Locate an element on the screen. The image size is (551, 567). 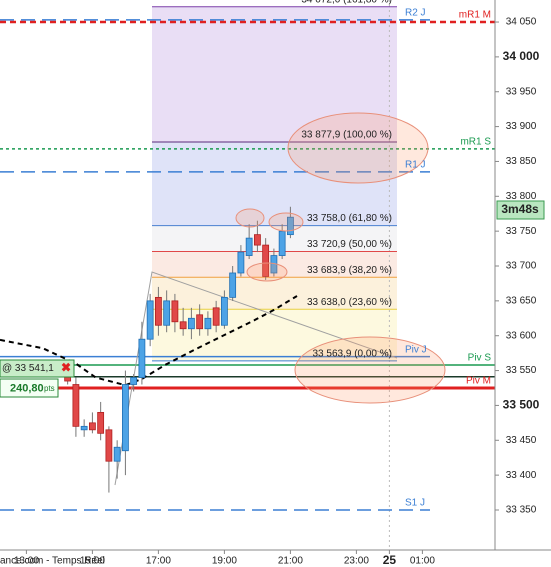
y-tick-label: 33 800 is located at coordinates (521, 196).